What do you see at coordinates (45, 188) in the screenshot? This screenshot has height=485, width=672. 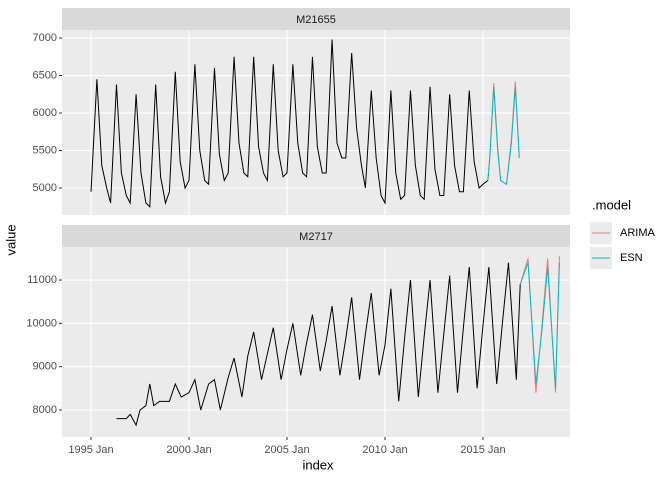 I see `y-tick-label: 5000` at bounding box center [45, 188].